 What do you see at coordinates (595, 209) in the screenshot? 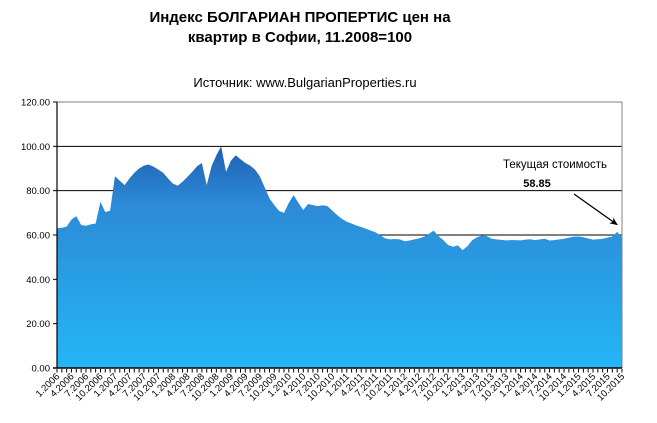
I see `annotation-arrow` at bounding box center [595, 209].